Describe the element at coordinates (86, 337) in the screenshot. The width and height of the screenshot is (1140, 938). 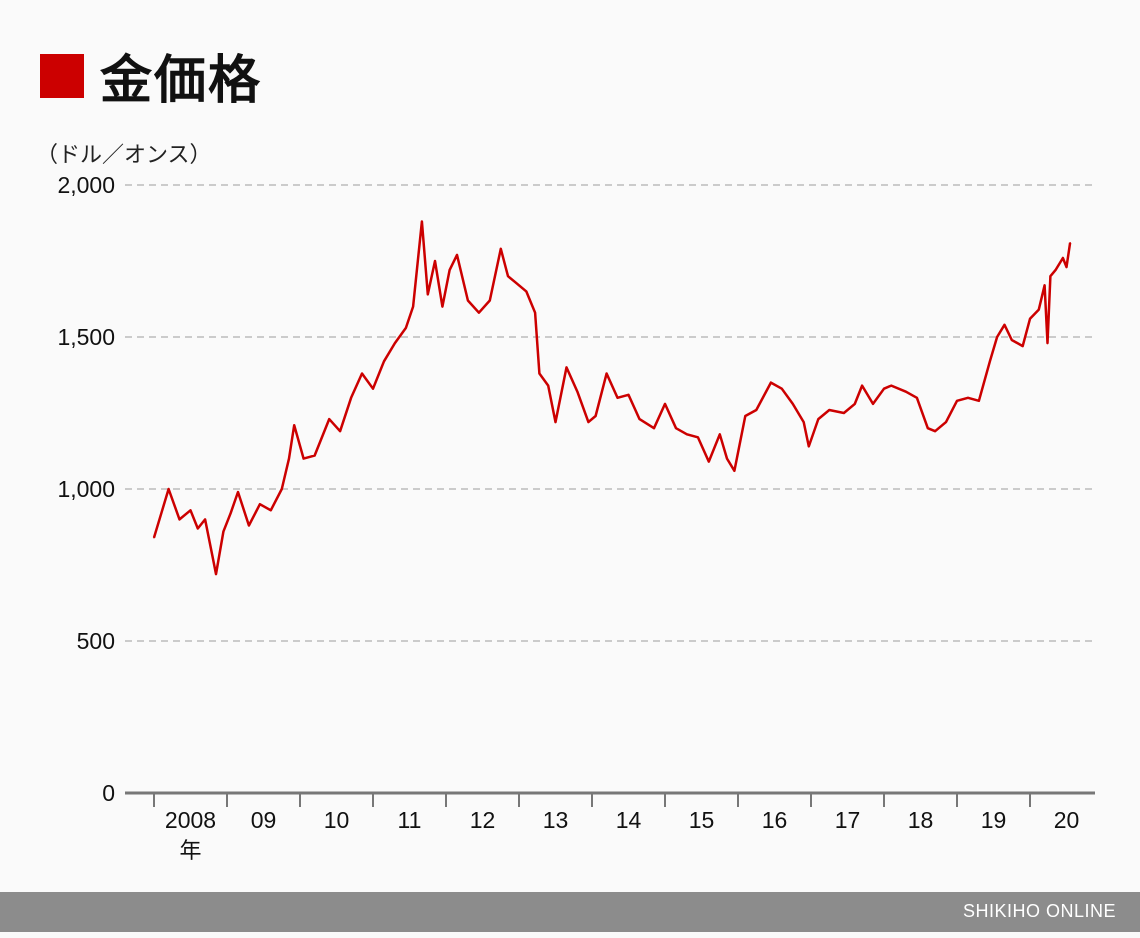
I see `y-tick-label: 1,500` at that location.